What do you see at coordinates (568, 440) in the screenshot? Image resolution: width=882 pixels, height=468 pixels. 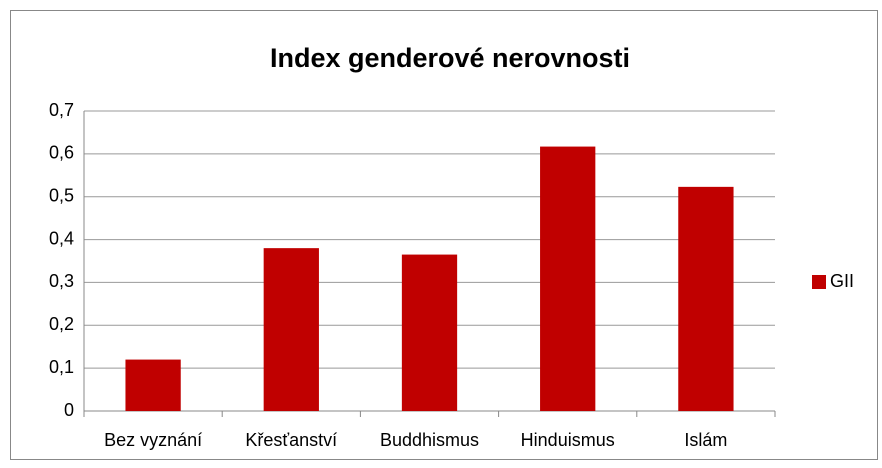 I see `x-tick-label: Hinduismus` at bounding box center [568, 440].